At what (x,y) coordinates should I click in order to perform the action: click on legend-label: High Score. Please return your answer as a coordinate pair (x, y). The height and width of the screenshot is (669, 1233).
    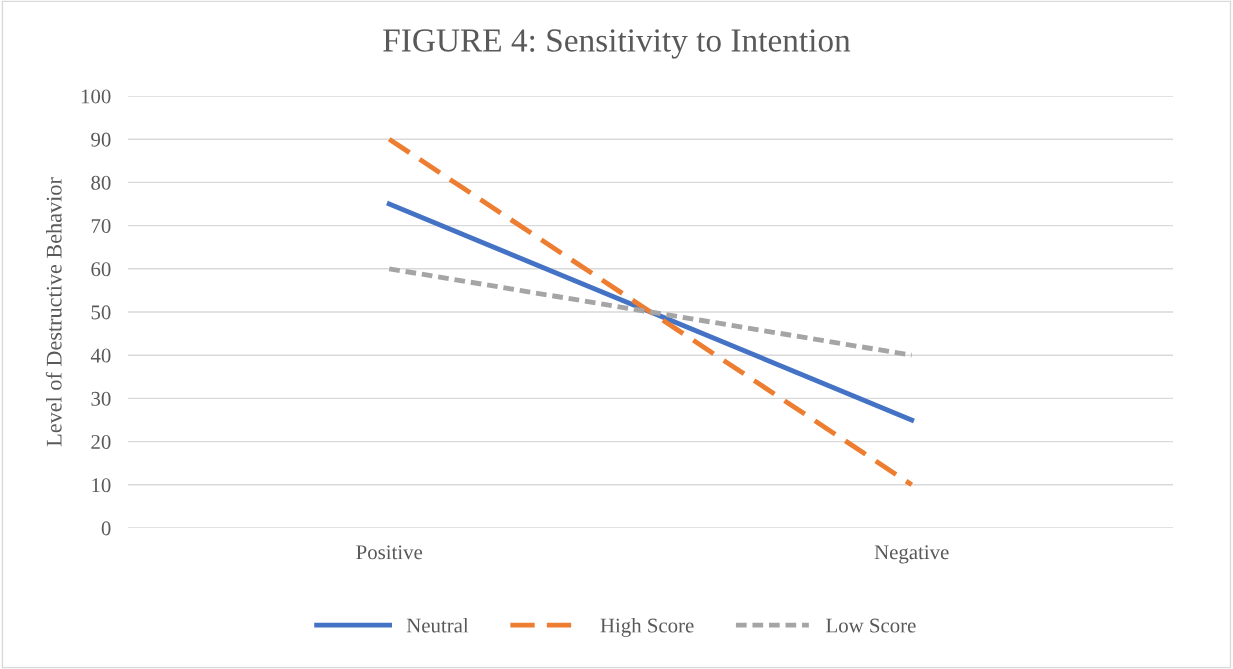
    Looking at the image, I should click on (647, 627).